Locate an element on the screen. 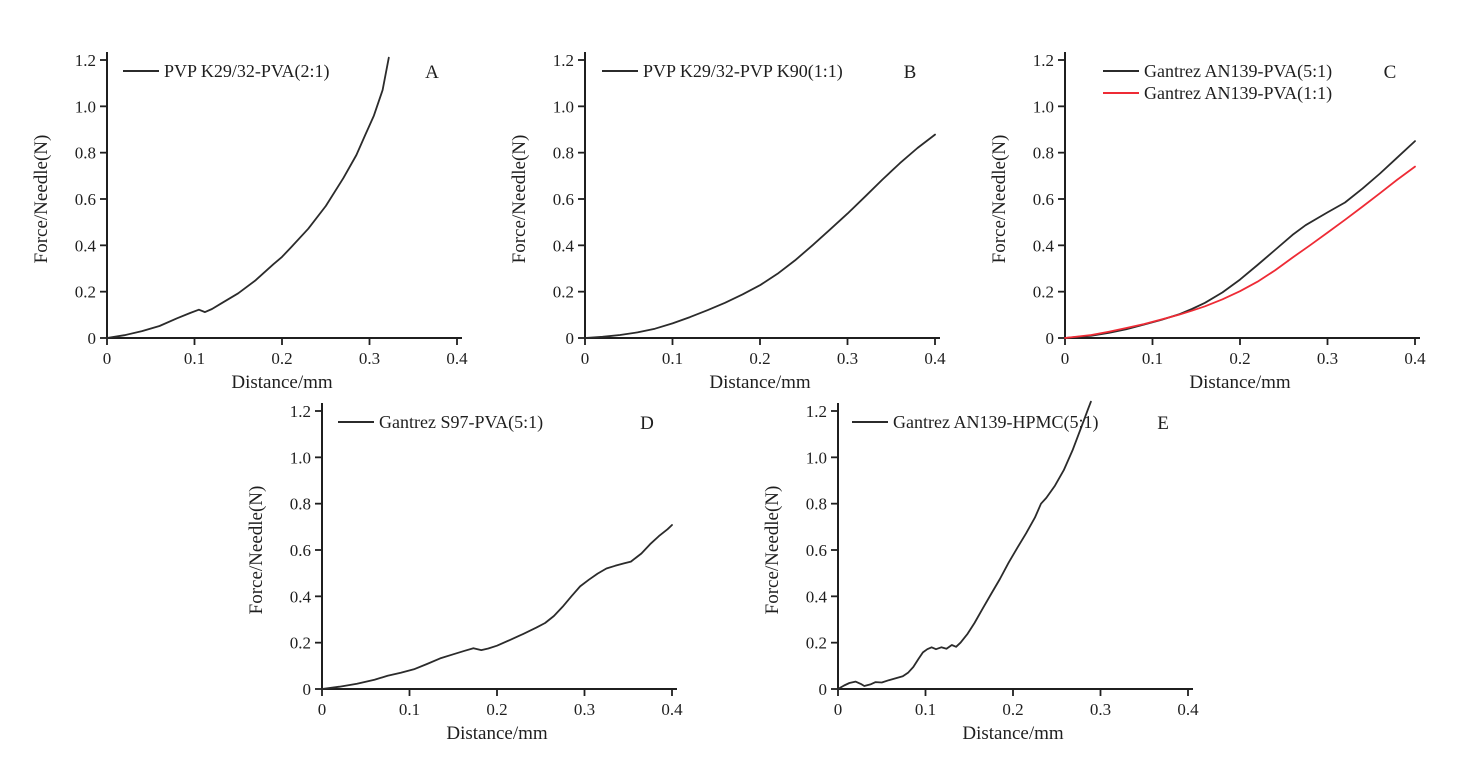 This screenshot has height=757, width=1483. panel-letter: B is located at coordinates (910, 72).